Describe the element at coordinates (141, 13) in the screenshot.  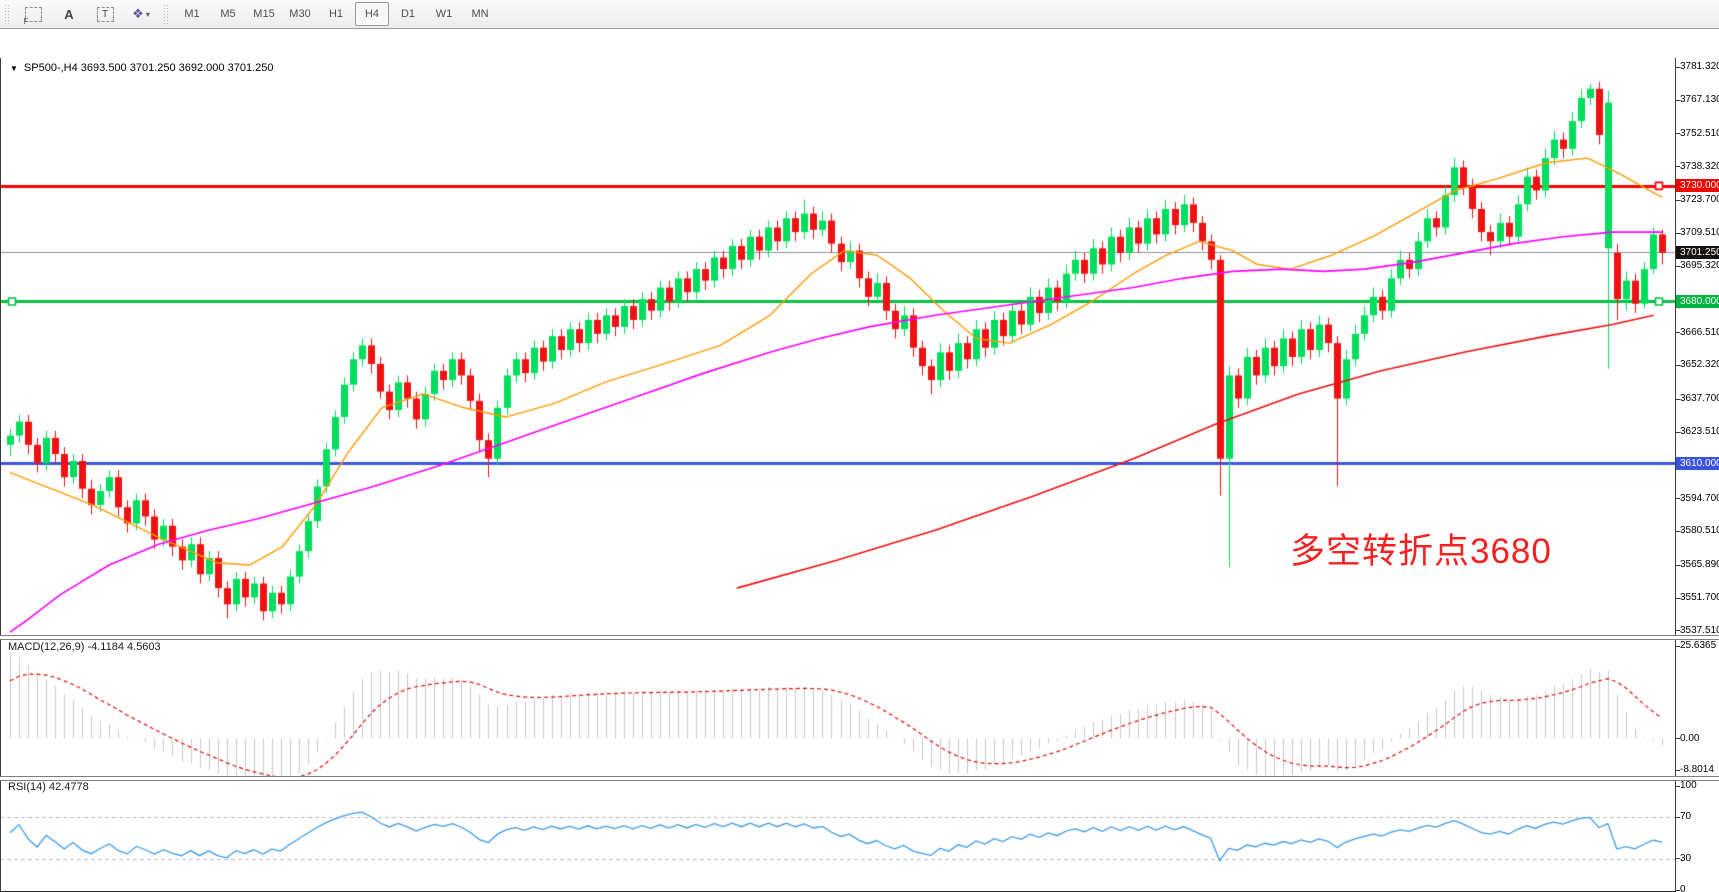
I see `color-palette-icon: ❖ ▾` at that location.